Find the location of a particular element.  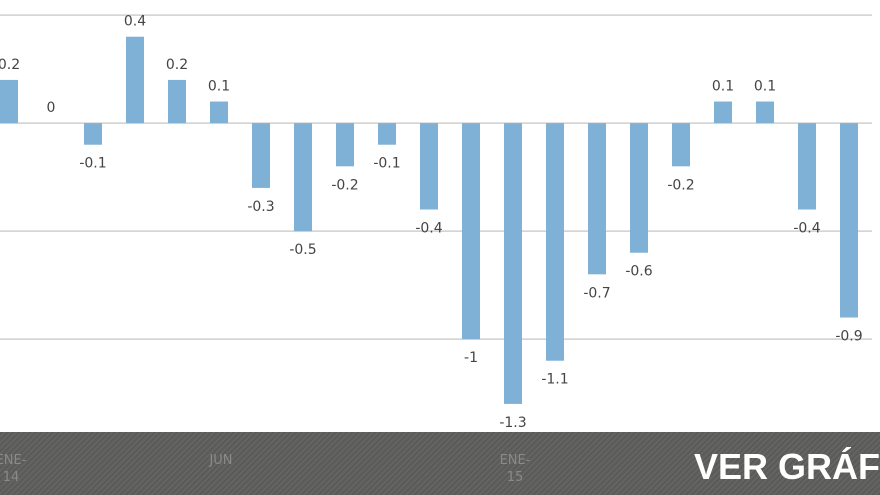

value-label: -1.1 is located at coordinates (554, 380).